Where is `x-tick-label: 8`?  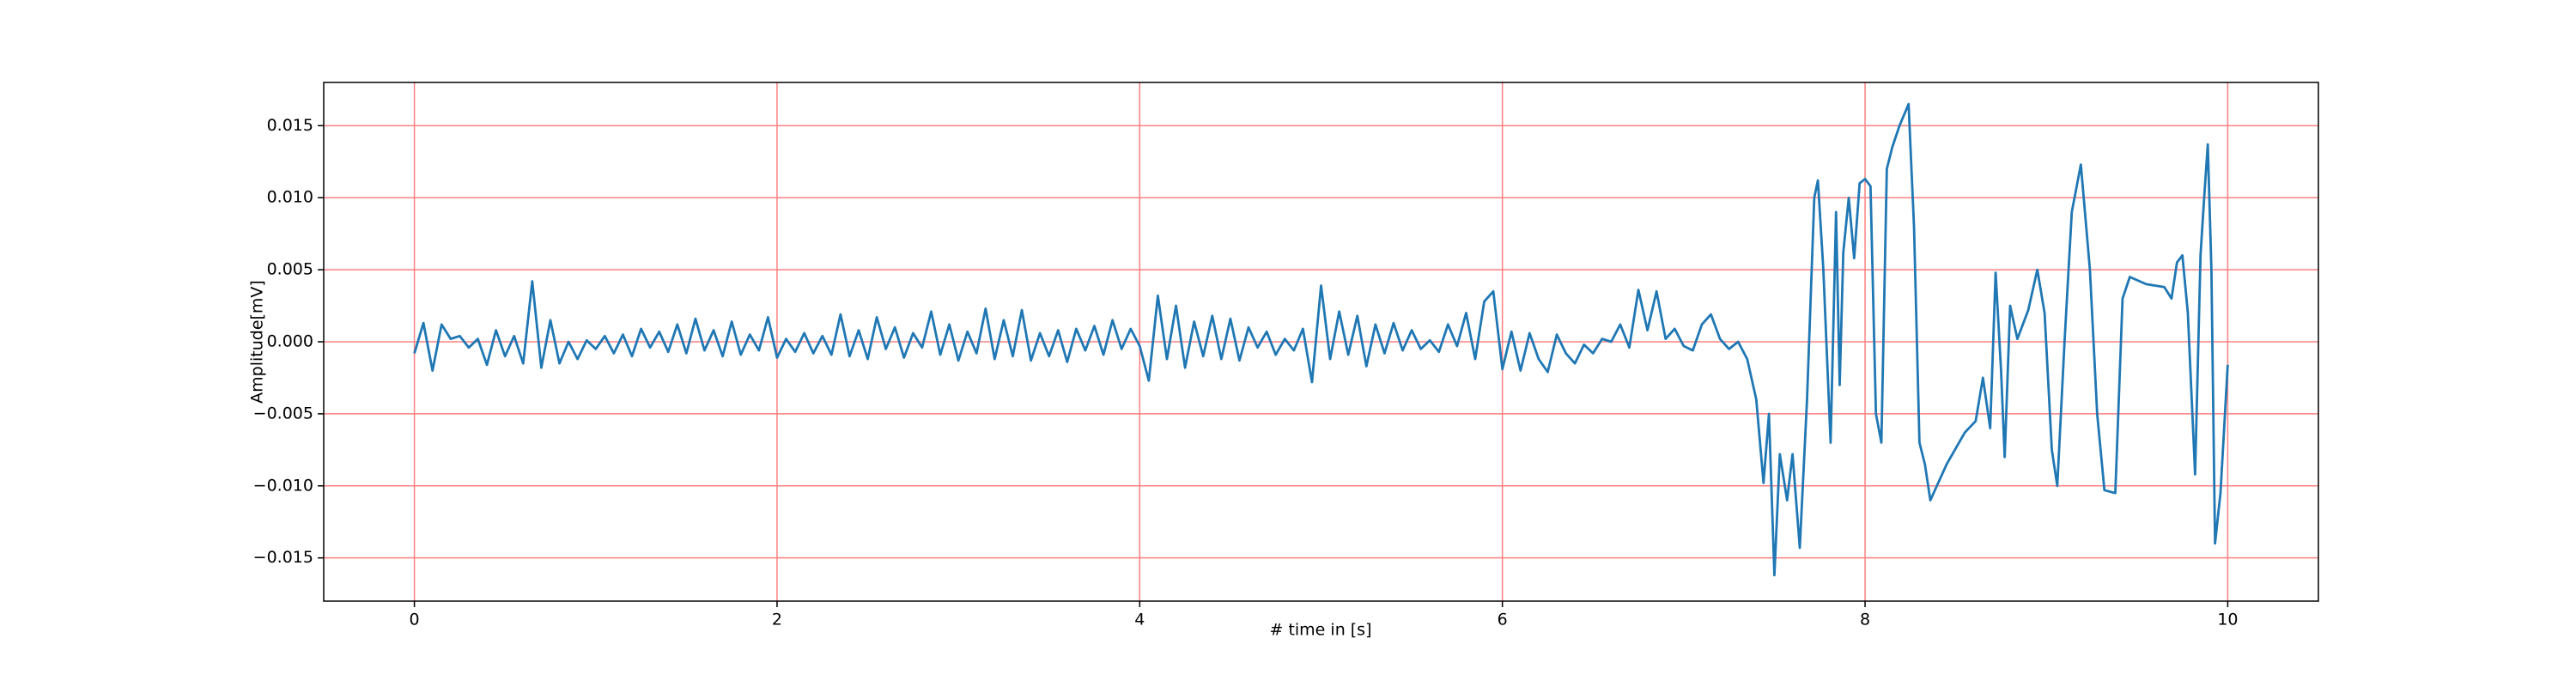
x-tick-label: 8 is located at coordinates (1865, 620).